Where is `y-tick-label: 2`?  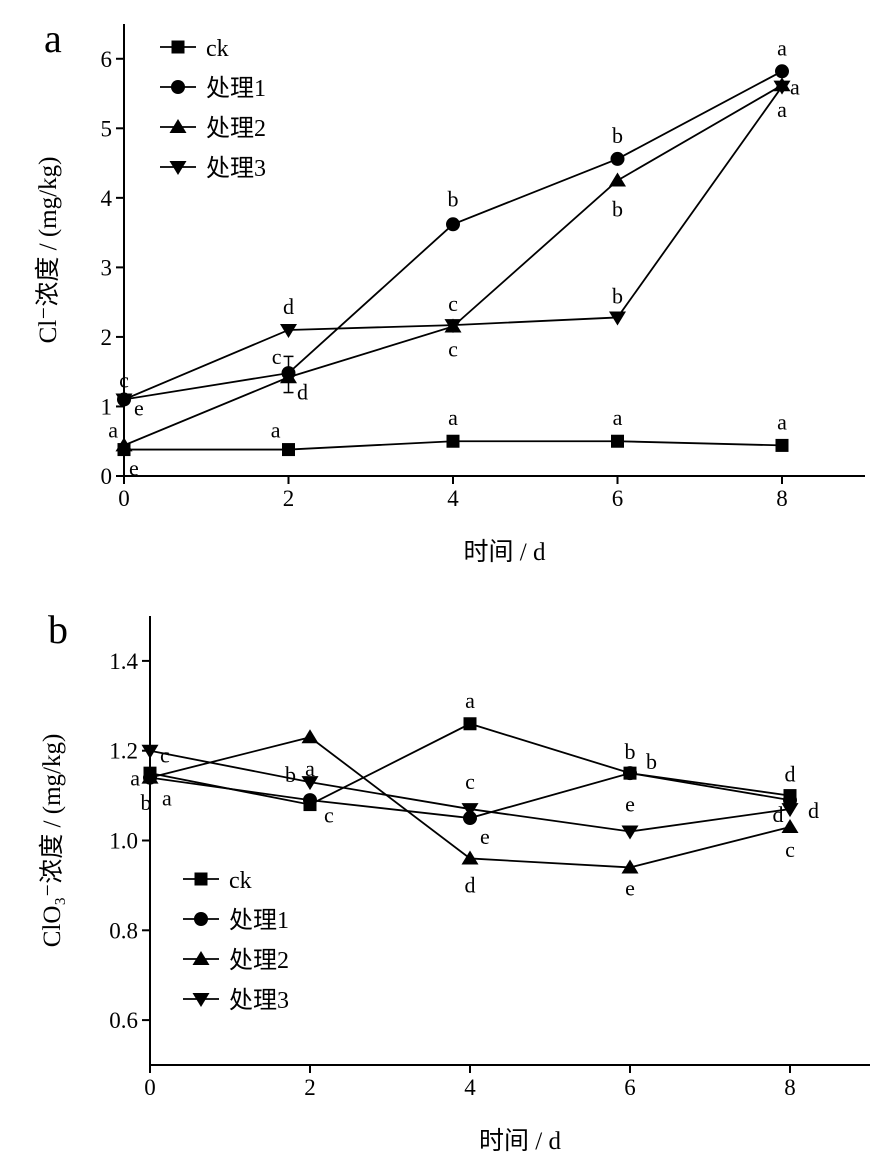 y-tick-label: 2 is located at coordinates (107, 337).